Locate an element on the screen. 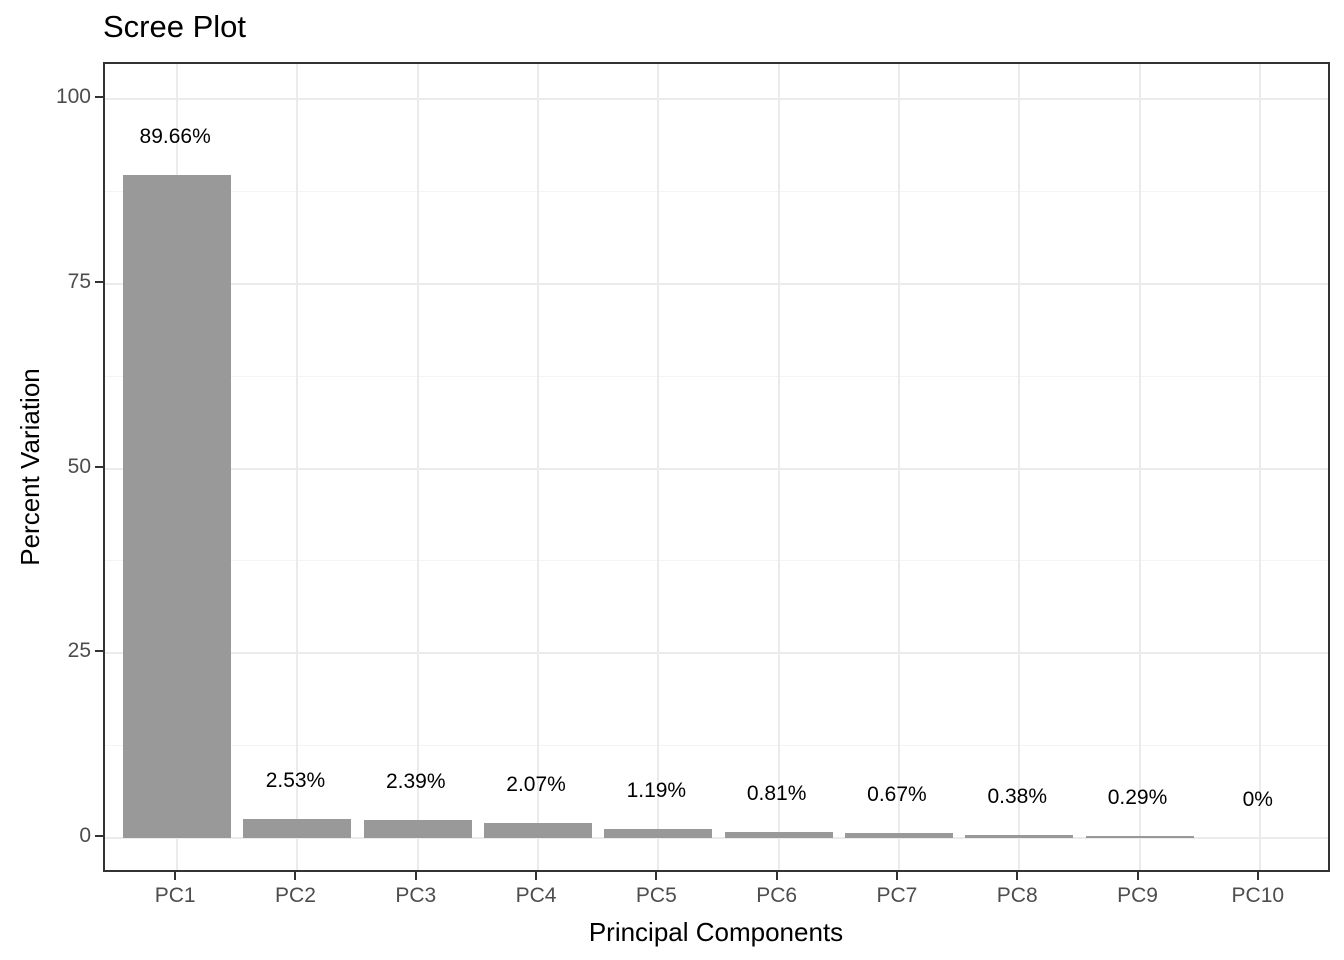  bar-pc1 is located at coordinates (177, 506).